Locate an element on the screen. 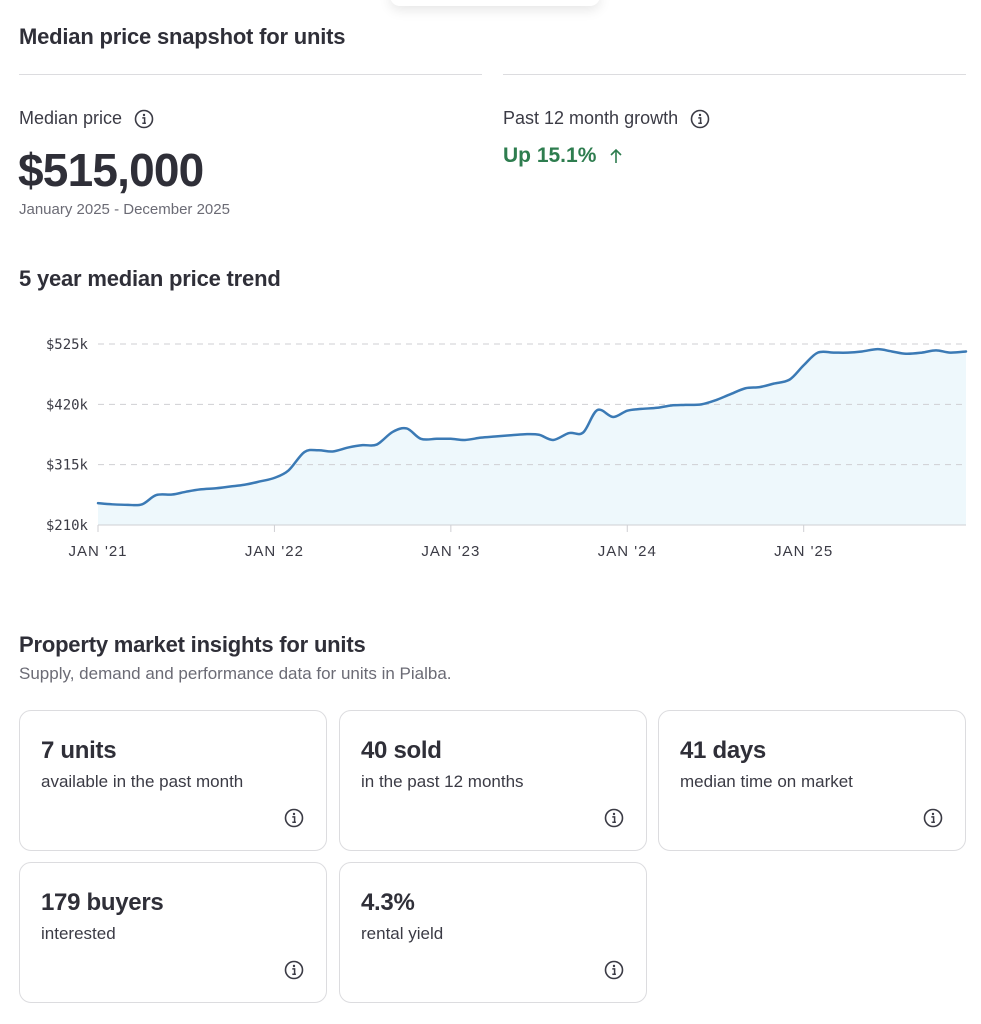 This screenshot has height=1024, width=981. insight-value: 4.3% is located at coordinates (388, 902).